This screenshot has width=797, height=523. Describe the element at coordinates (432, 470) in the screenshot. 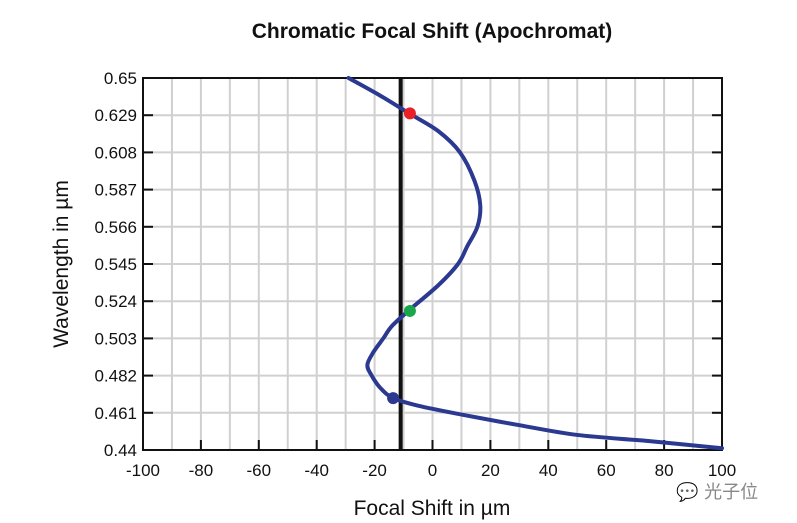

I see `x-tick-label: 0` at that location.